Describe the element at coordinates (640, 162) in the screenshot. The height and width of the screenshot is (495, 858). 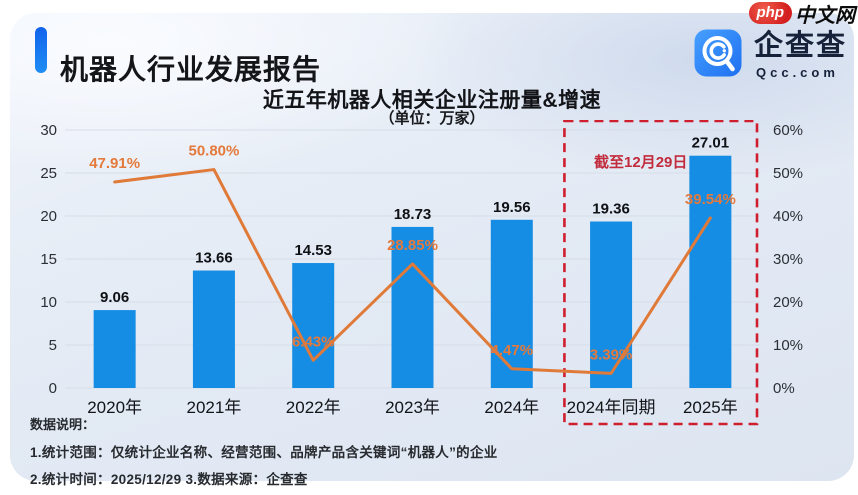
I see `cutoff-date-annotation: 截至12月29日` at that location.